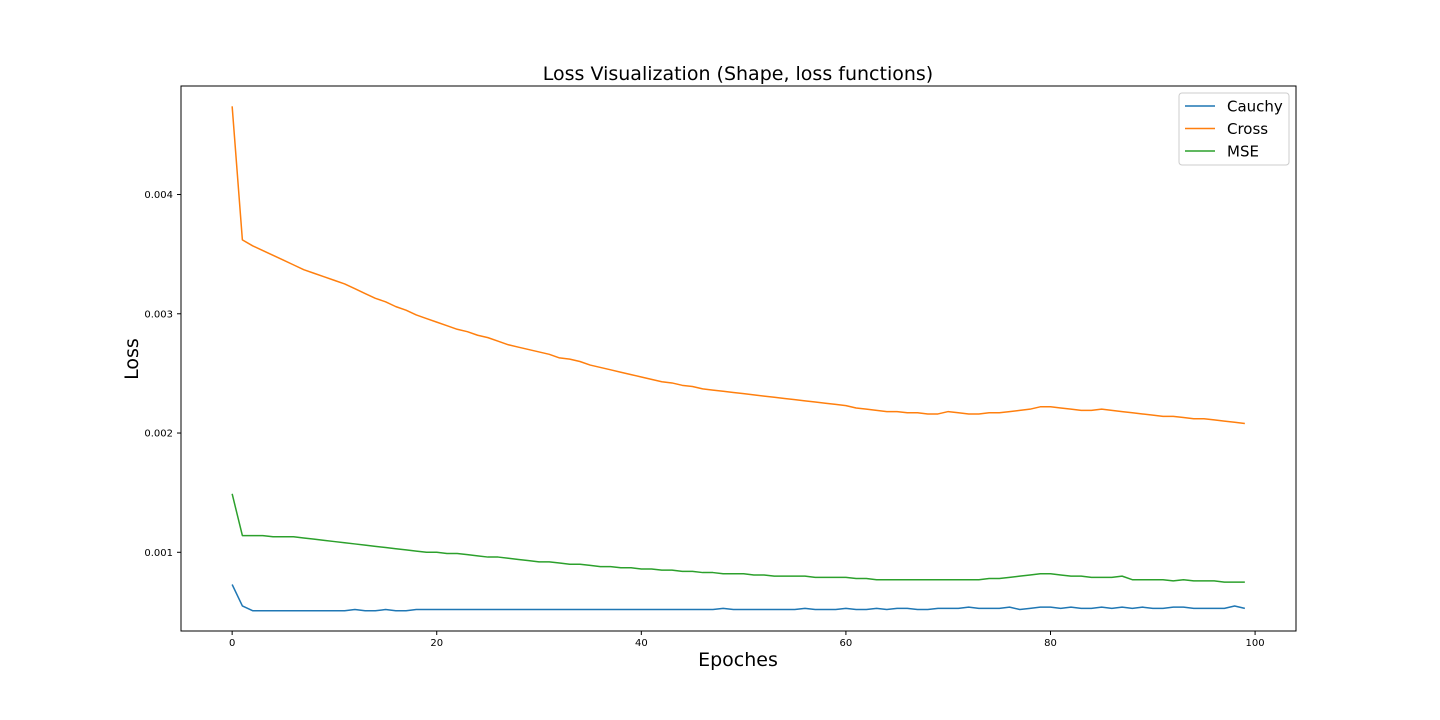 This screenshot has height=720, width=1440. Describe the element at coordinates (738, 660) in the screenshot. I see `x-axis-label: Epoches` at that location.